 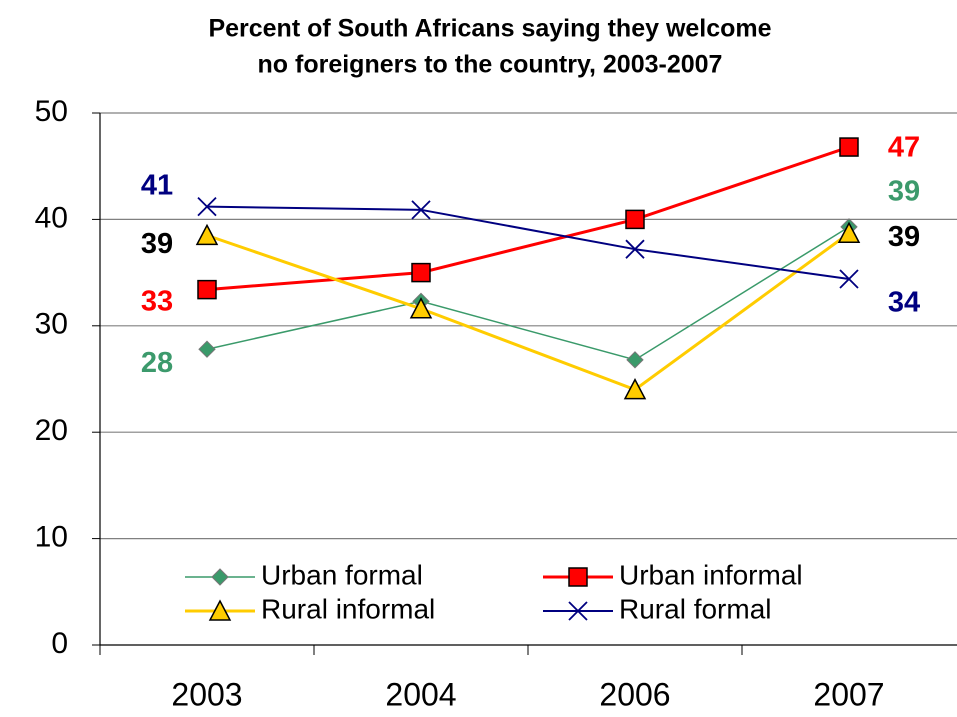 What do you see at coordinates (634, 694) in the screenshot?
I see `x-tick-label: 2006` at bounding box center [634, 694].